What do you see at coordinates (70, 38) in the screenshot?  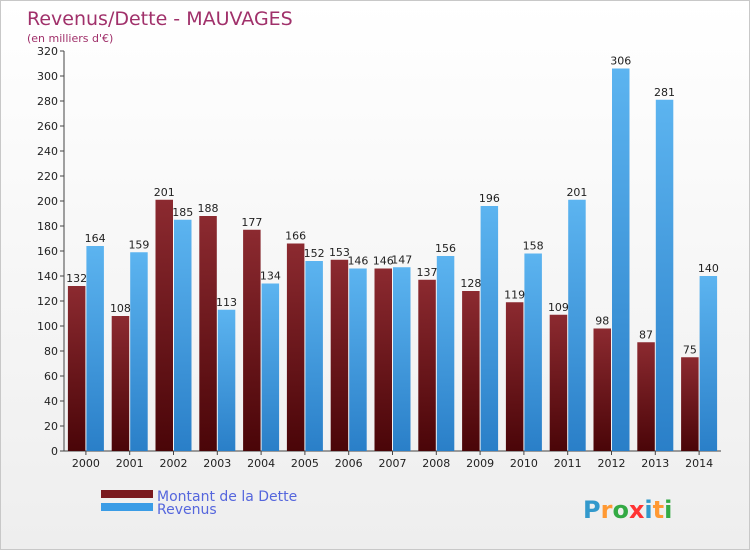 I see `chart-subtitle: (en milliers d'€)` at bounding box center [70, 38].